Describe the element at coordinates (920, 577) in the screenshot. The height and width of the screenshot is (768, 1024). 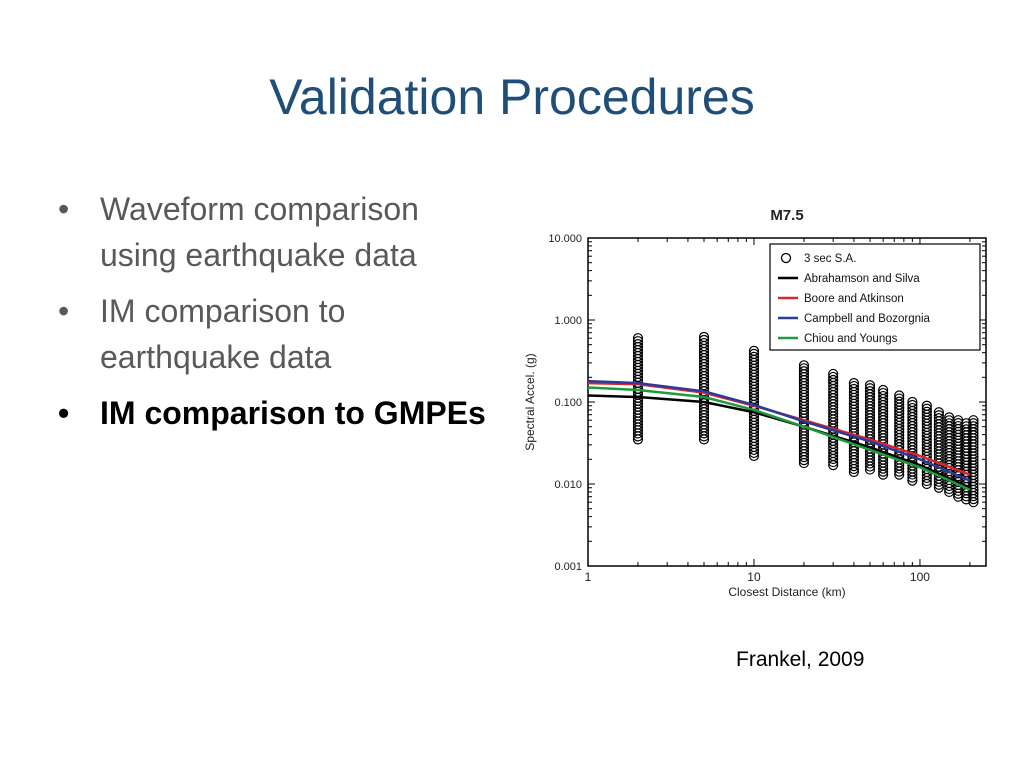
I see `x-tick-label: 100` at that location.